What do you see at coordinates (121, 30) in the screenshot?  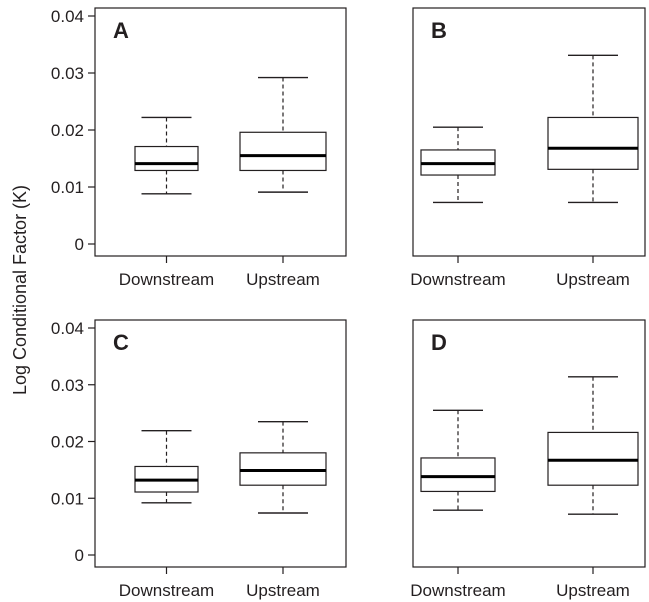 I see `panel-label: A` at bounding box center [121, 30].